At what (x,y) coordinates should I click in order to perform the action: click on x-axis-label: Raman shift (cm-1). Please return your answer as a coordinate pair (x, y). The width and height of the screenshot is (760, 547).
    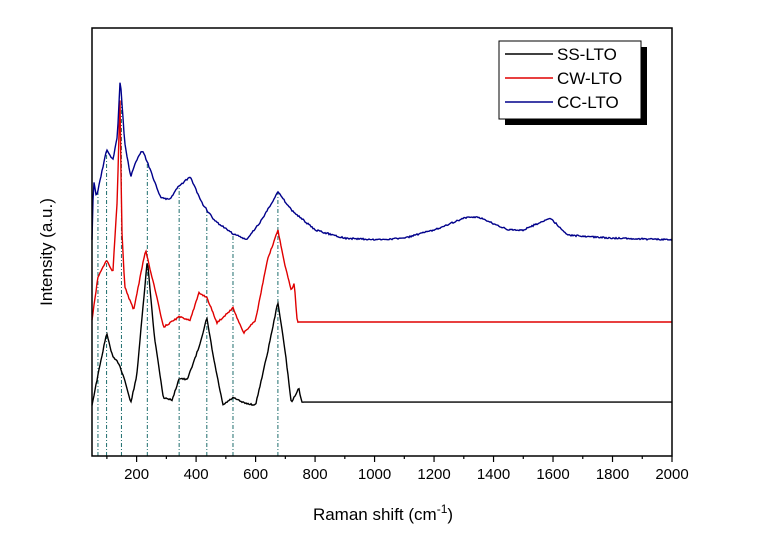
    Looking at the image, I should click on (383, 513).